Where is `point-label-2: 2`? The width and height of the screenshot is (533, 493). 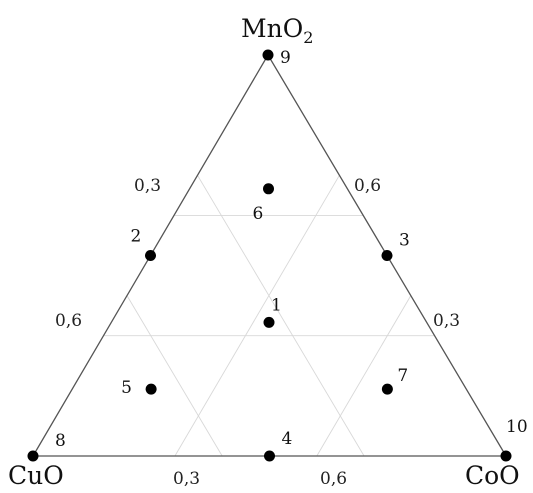 point-label-2: 2 is located at coordinates (136, 237).